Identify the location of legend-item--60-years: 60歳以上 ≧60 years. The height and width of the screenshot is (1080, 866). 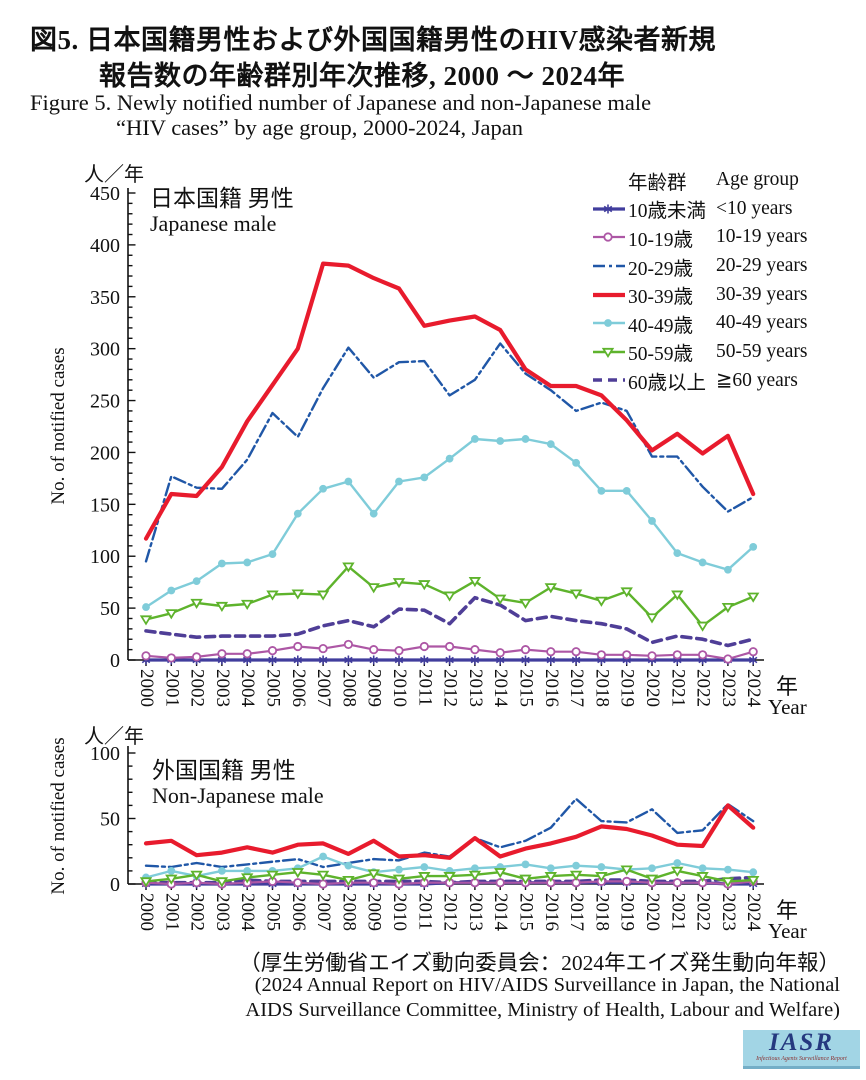
(700, 380).